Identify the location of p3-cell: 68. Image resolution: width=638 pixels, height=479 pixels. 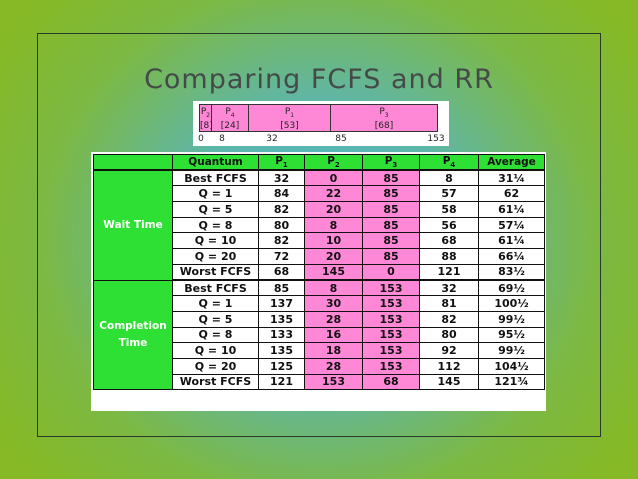
(391, 382).